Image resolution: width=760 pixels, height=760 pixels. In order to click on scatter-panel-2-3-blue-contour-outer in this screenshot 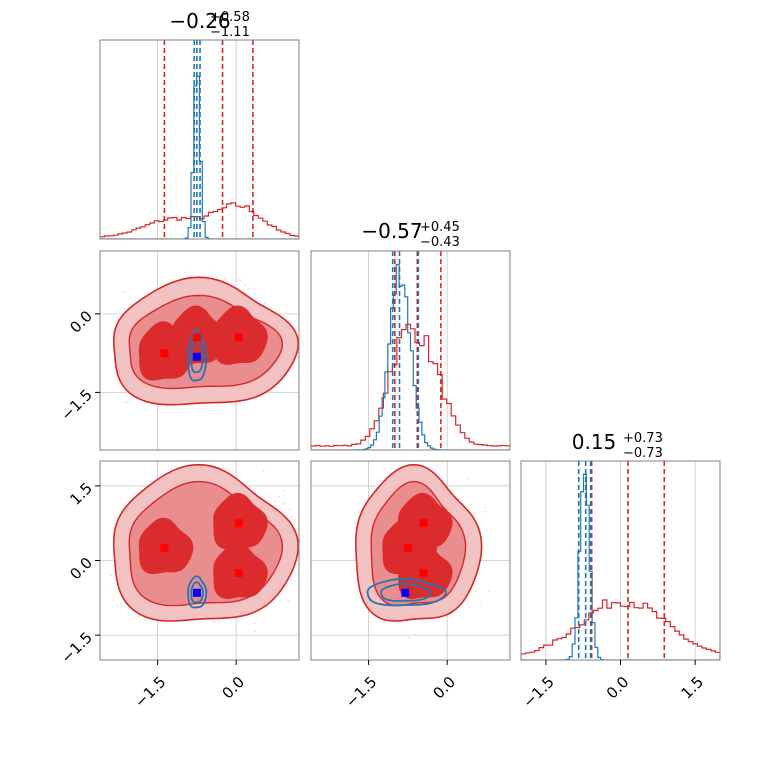, I will do `click(407, 592)`.